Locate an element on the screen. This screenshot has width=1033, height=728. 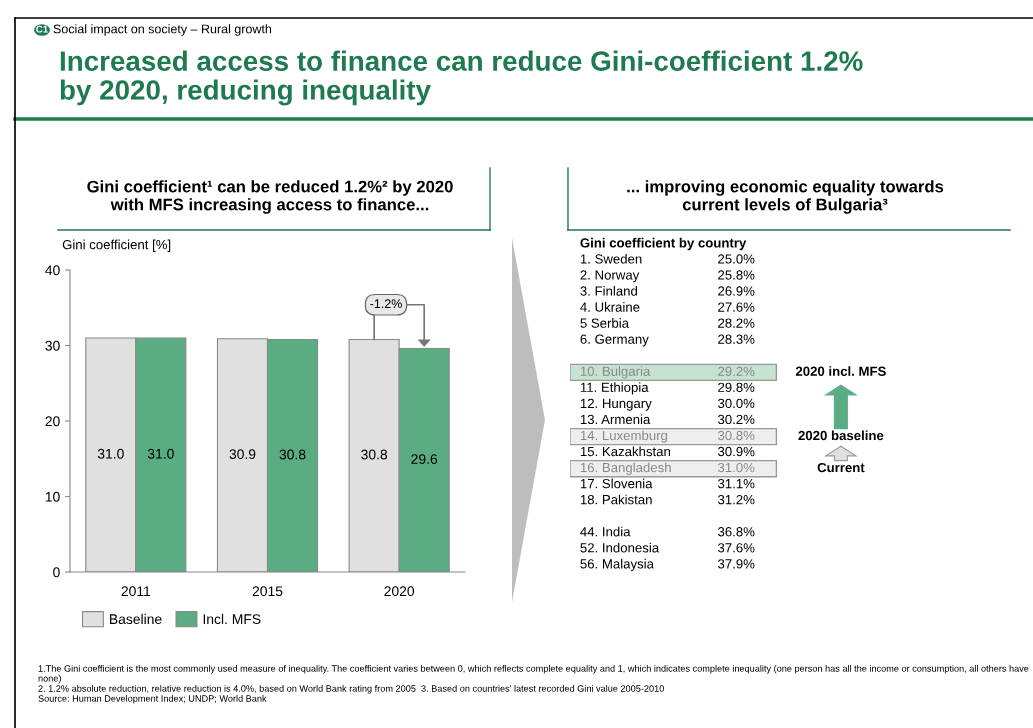
category-label: 2. Norway is located at coordinates (610, 276).